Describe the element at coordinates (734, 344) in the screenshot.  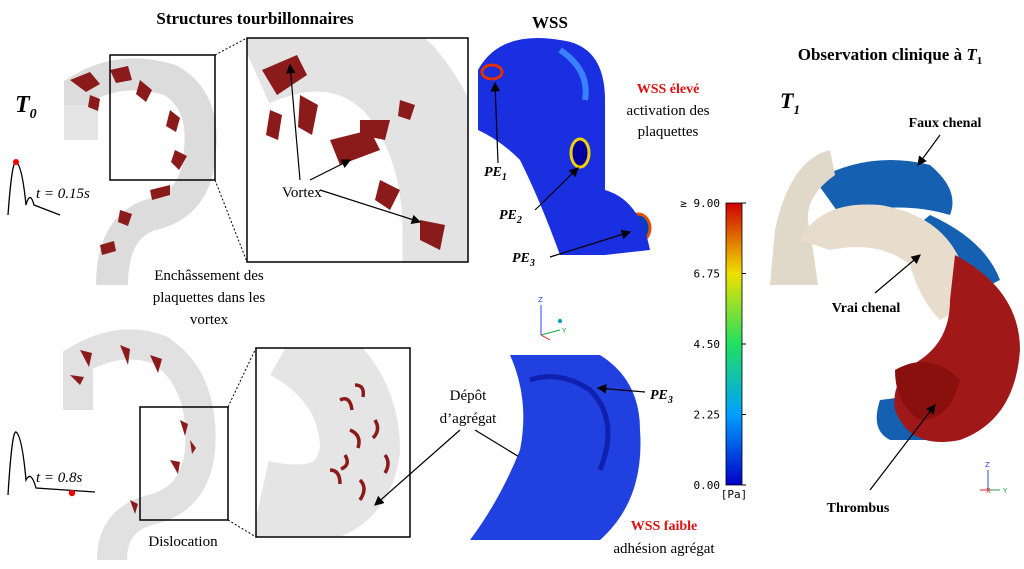
I see `colorbar-scale` at that location.